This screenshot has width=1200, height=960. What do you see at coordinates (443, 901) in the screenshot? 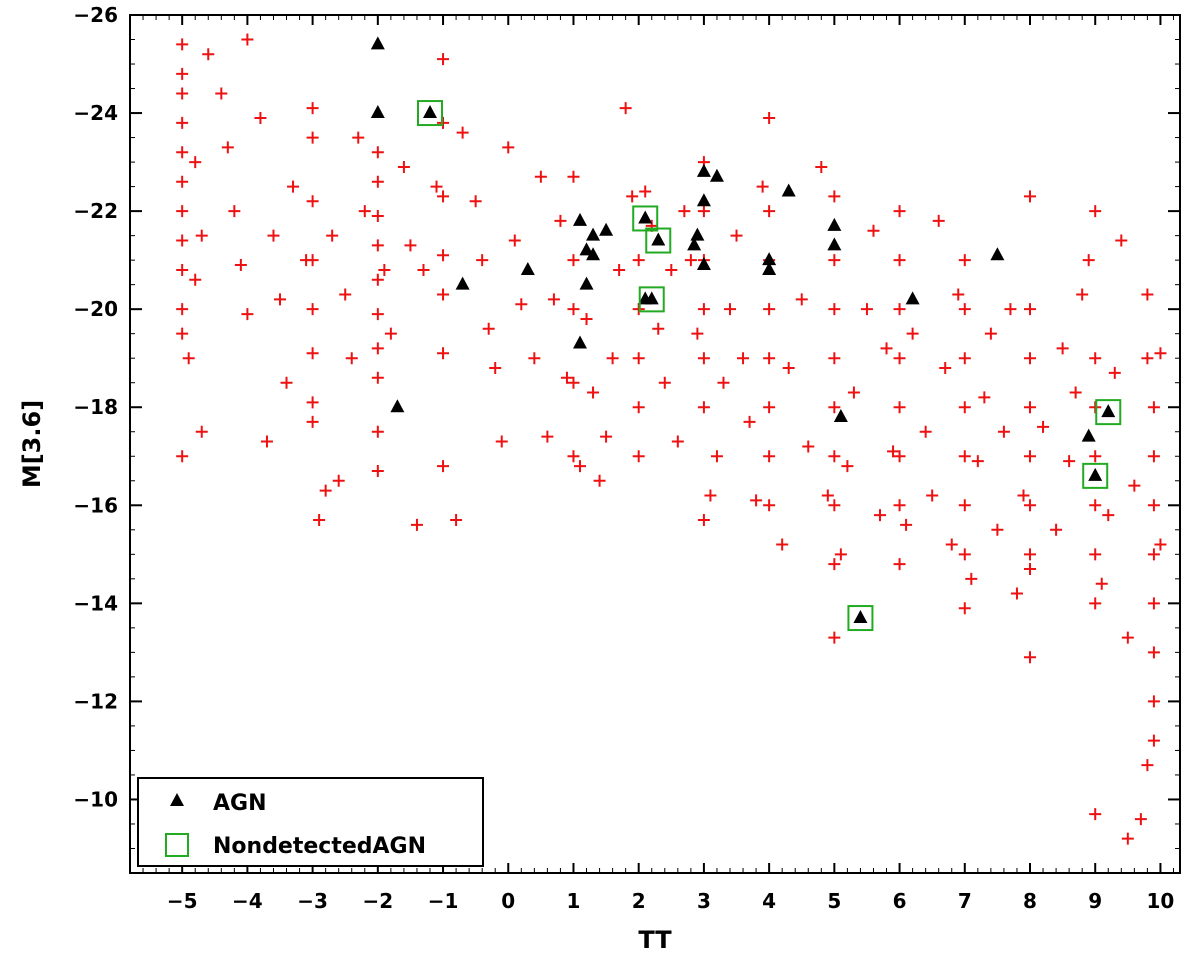
I see `x-tick-label: −1` at bounding box center [443, 901].